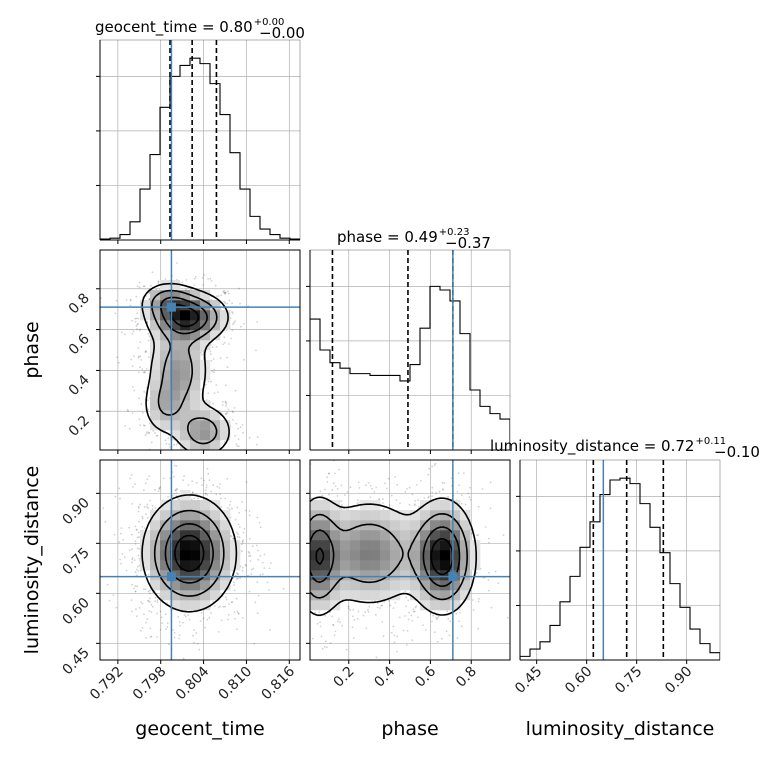 The height and width of the screenshot is (760, 760). Describe the element at coordinates (408, 351) in the screenshot. I see `hist-phase-panel` at that location.